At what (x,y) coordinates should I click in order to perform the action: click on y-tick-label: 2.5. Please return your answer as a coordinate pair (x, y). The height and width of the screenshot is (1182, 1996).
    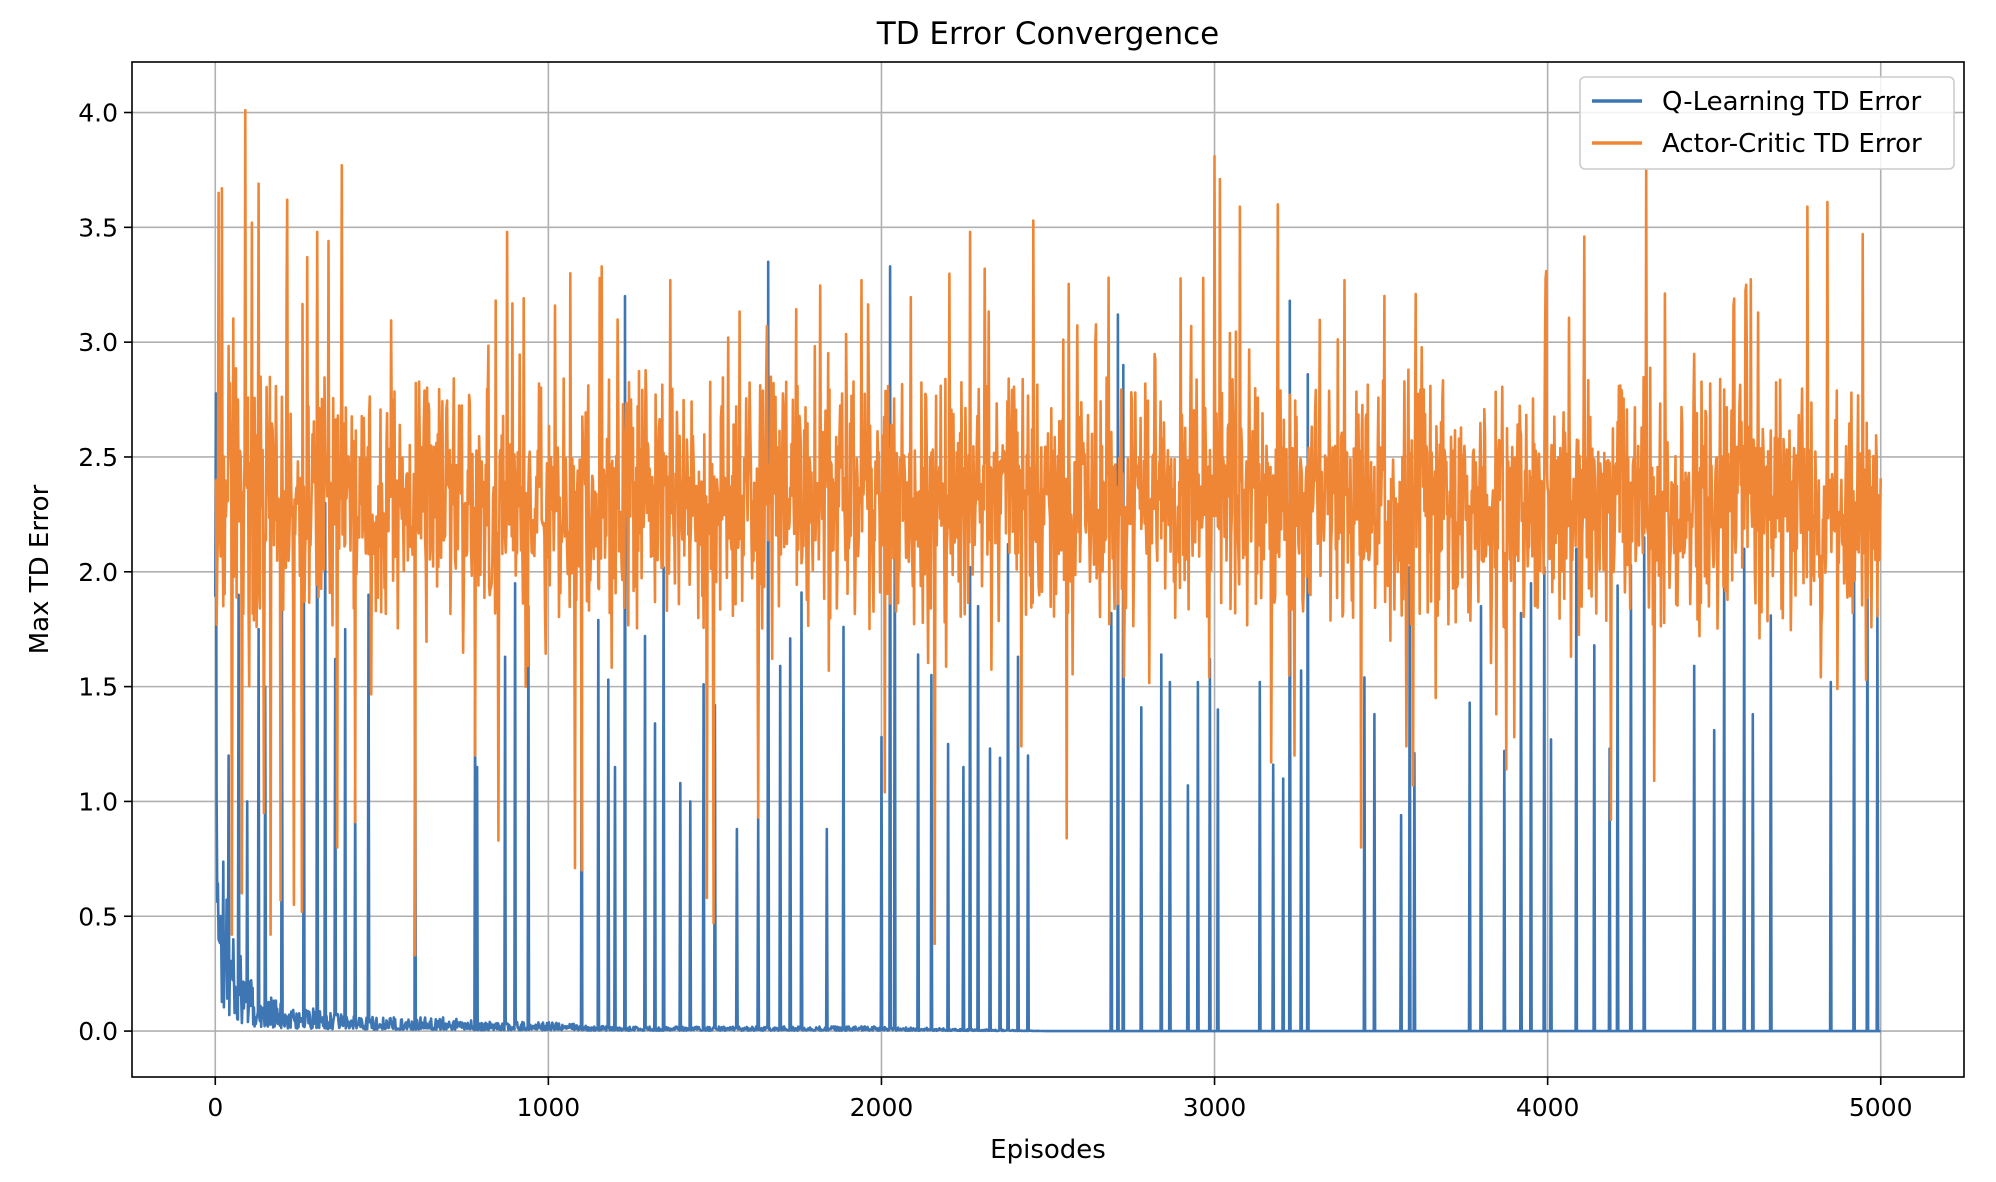
    Looking at the image, I should click on (98, 457).